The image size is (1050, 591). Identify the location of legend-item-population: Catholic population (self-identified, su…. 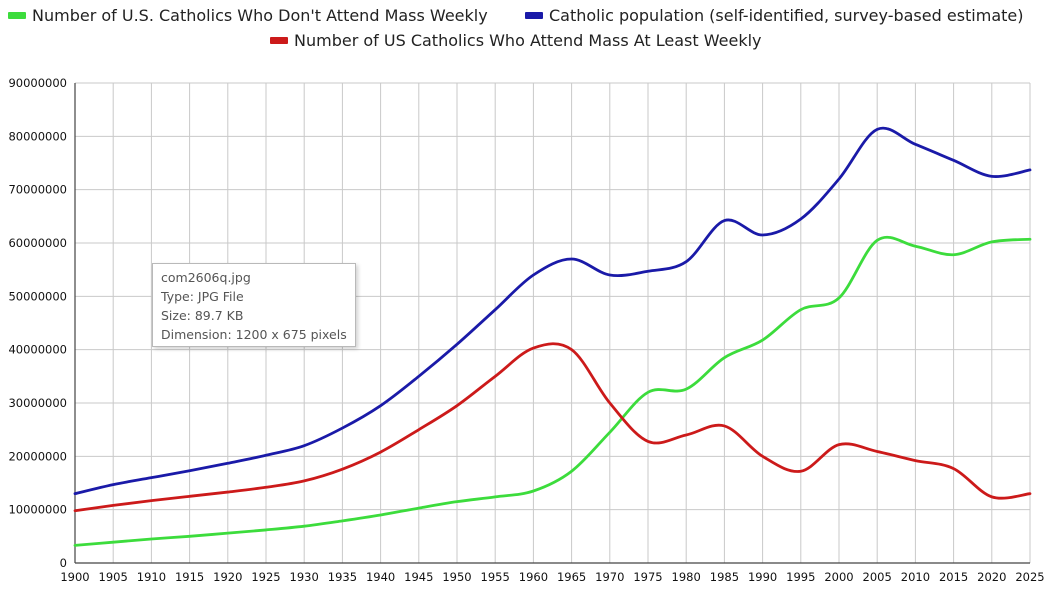
(774, 15).